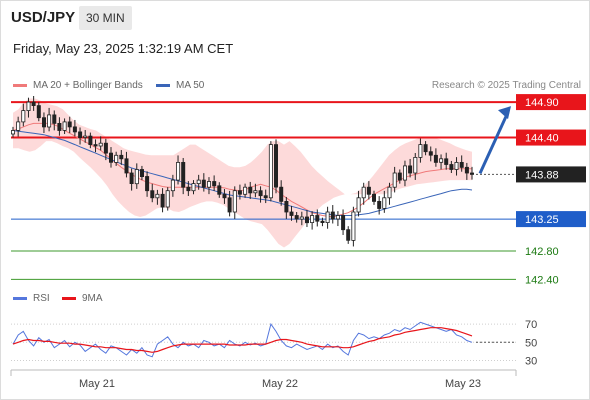 The height and width of the screenshot is (400, 590). I want to click on rsi-tick-70: 70, so click(531, 325).